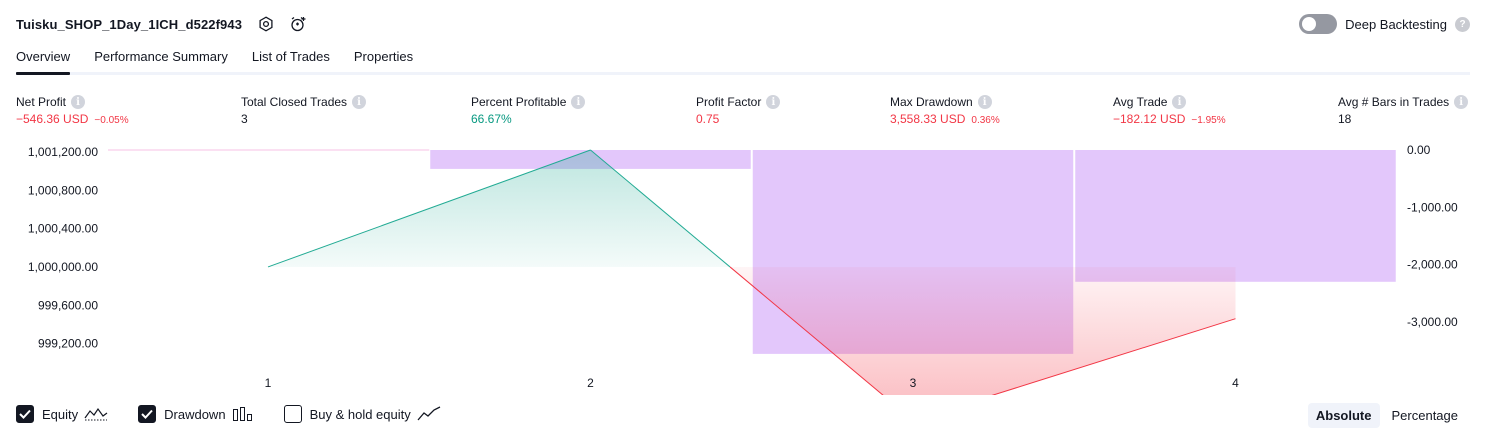 Image resolution: width=1486 pixels, height=438 pixels. I want to click on percentage-button: Percentage, so click(1425, 415).